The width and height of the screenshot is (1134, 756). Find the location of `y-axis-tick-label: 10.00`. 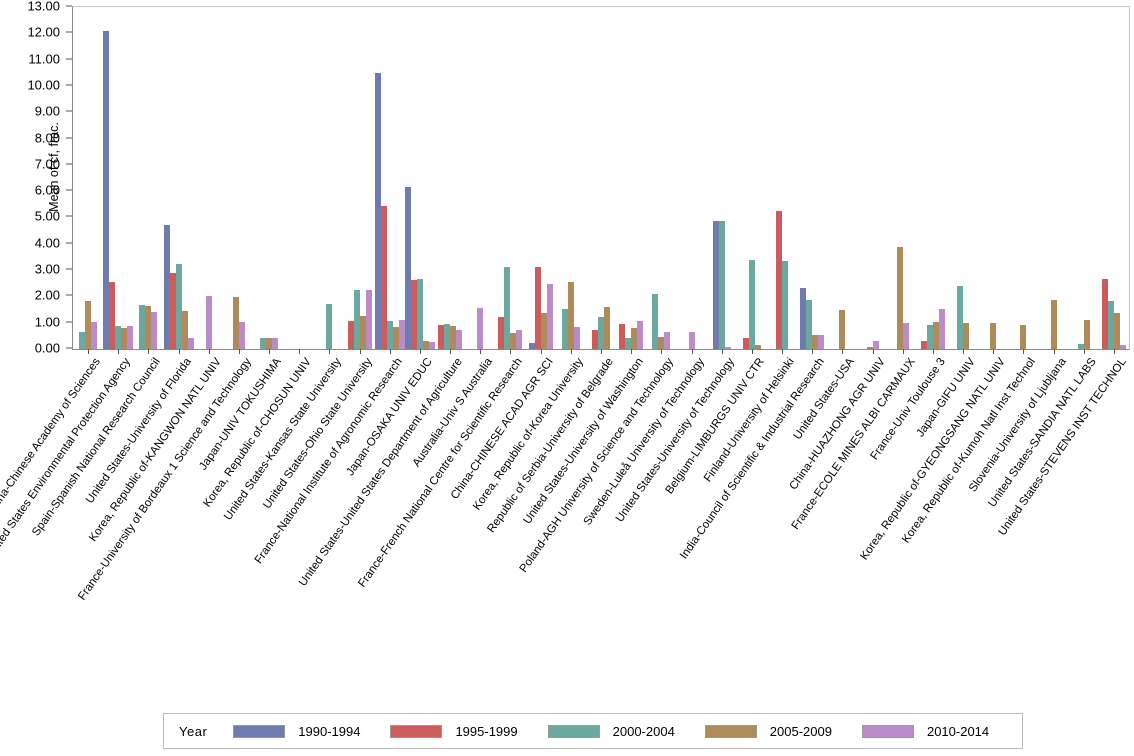

y-axis-tick-label: 10.00 is located at coordinates (43, 85).